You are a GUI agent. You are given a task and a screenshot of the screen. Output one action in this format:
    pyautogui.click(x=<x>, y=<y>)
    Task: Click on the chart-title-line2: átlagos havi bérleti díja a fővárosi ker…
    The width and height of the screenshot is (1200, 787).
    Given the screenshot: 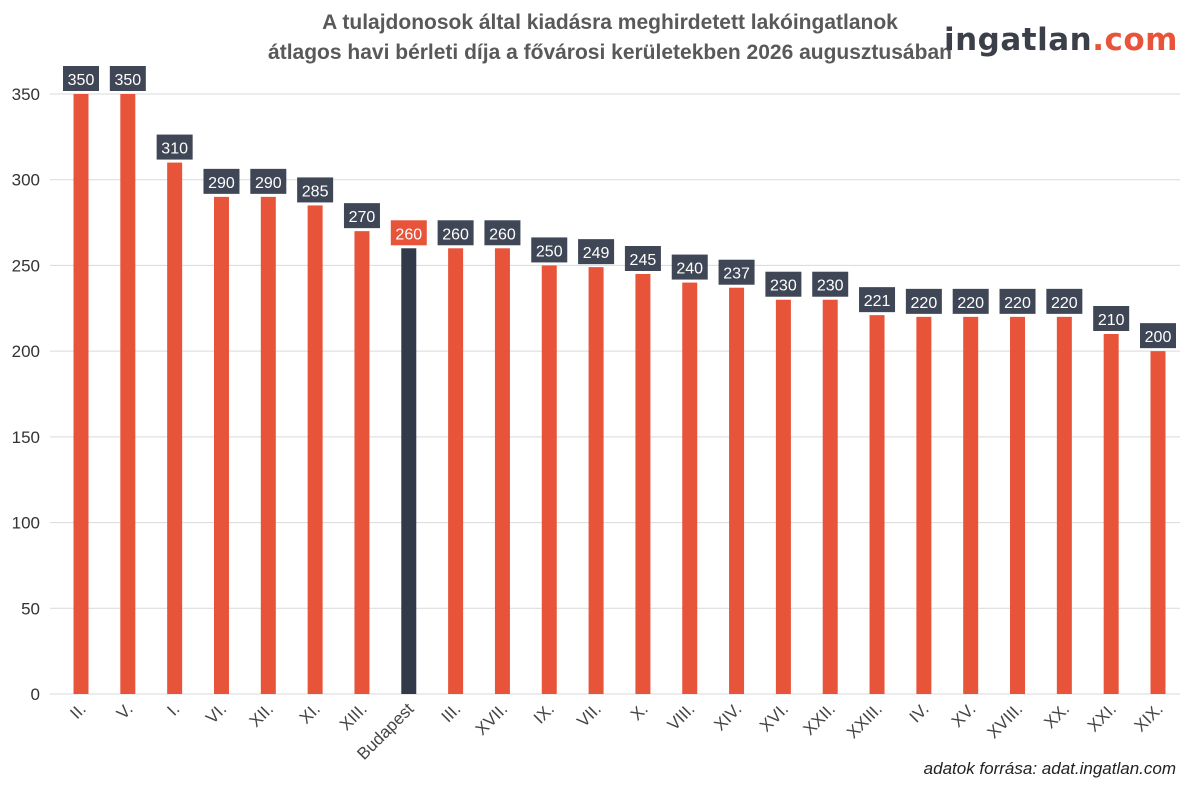 What is the action you would take?
    pyautogui.click(x=610, y=52)
    